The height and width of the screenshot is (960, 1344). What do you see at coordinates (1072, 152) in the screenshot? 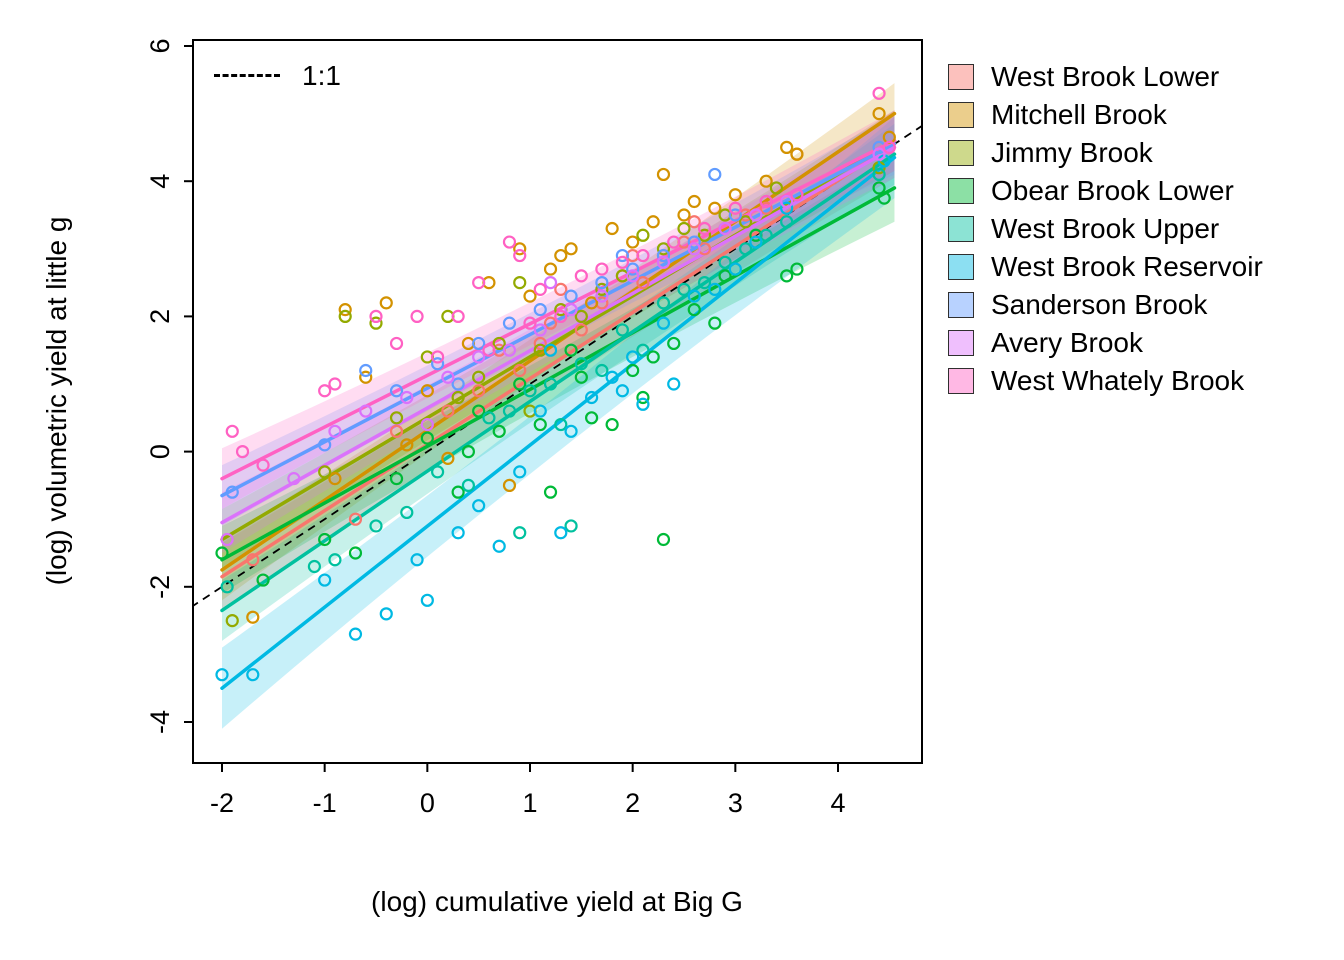
I see `legend-label: Jimmy Brook` at bounding box center [1072, 152].